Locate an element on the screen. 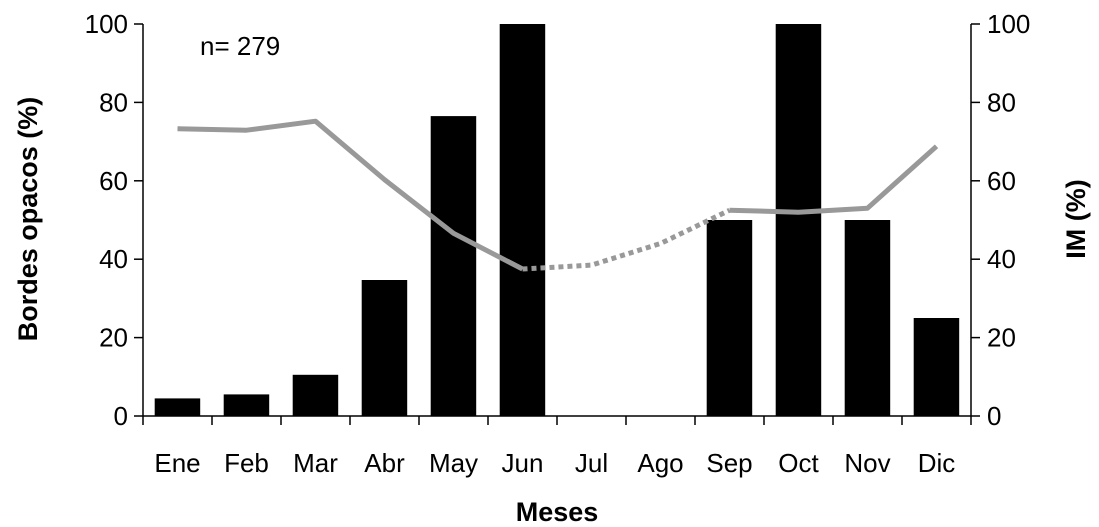 This screenshot has width=1099, height=527. x-tick-label: Oct is located at coordinates (798, 463).